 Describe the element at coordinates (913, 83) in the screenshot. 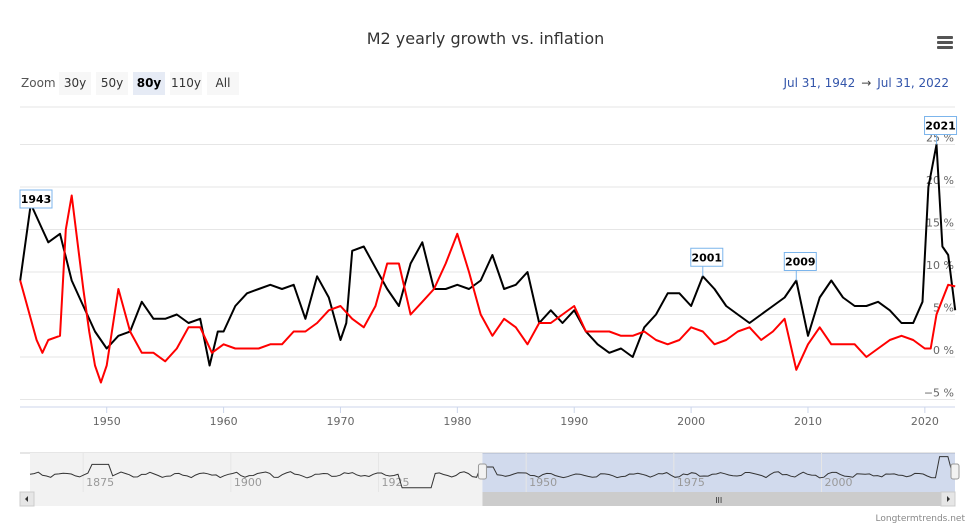

I see `range-to-input: Jul 31, 2022` at that location.